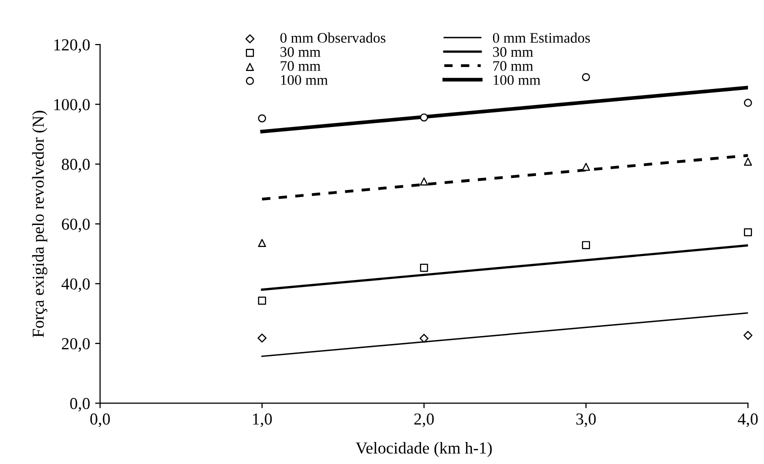 The width and height of the screenshot is (764, 464). What do you see at coordinates (72, 46) in the screenshot?
I see `y-tick-label: 120,0` at bounding box center [72, 46].